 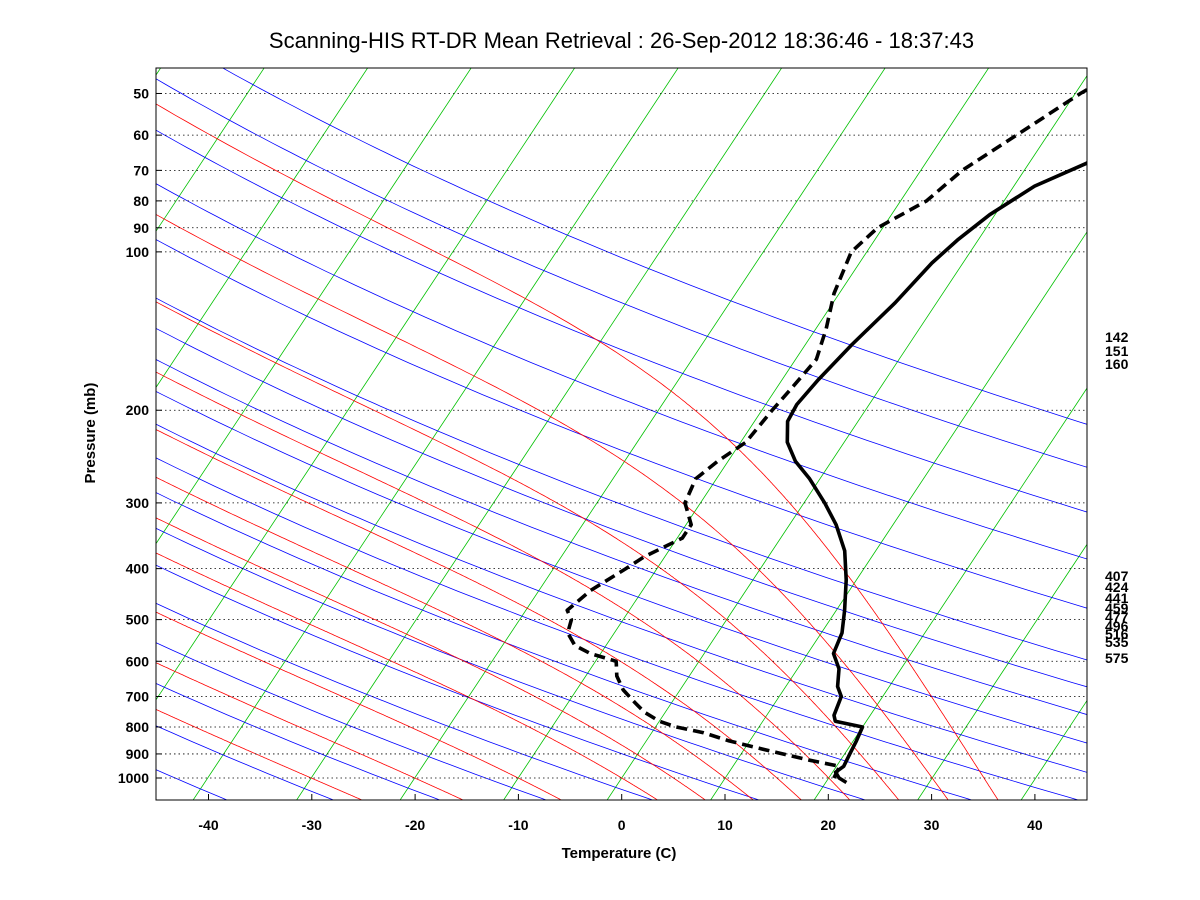 I want to click on y-tick-label: 60, so click(x=141, y=135).